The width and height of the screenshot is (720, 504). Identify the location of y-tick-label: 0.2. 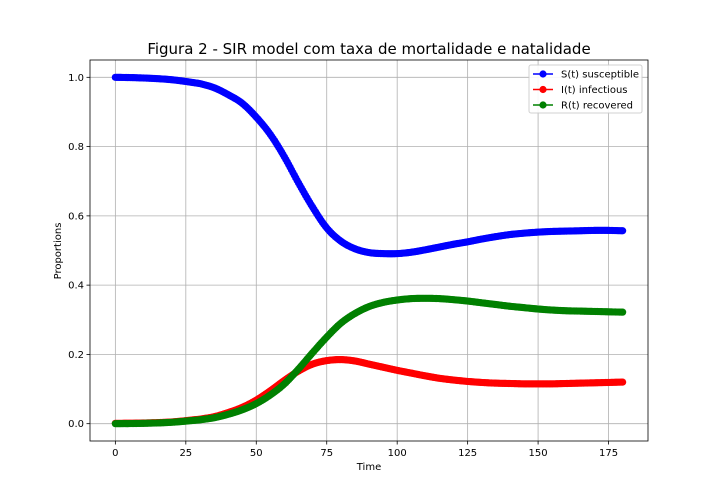
(76, 355).